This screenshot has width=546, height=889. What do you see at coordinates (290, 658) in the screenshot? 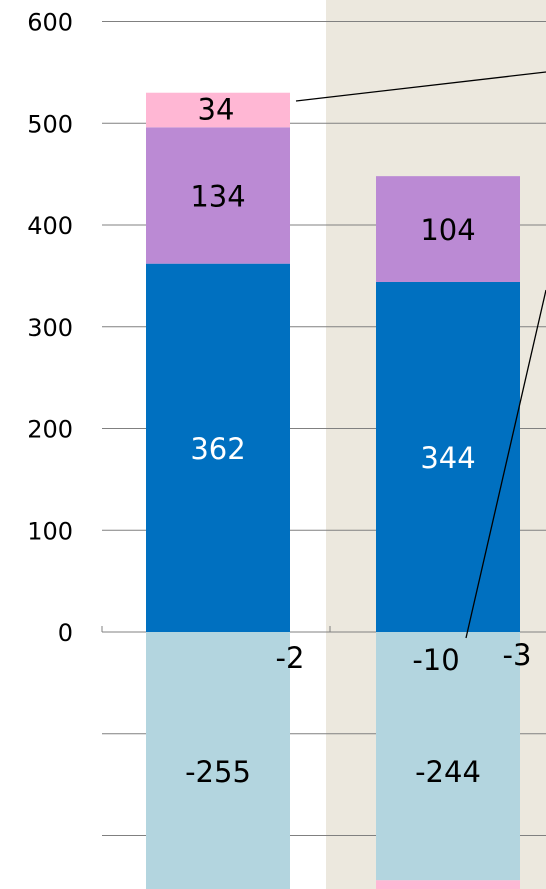
I see `data-label-extra: -2` at bounding box center [290, 658].